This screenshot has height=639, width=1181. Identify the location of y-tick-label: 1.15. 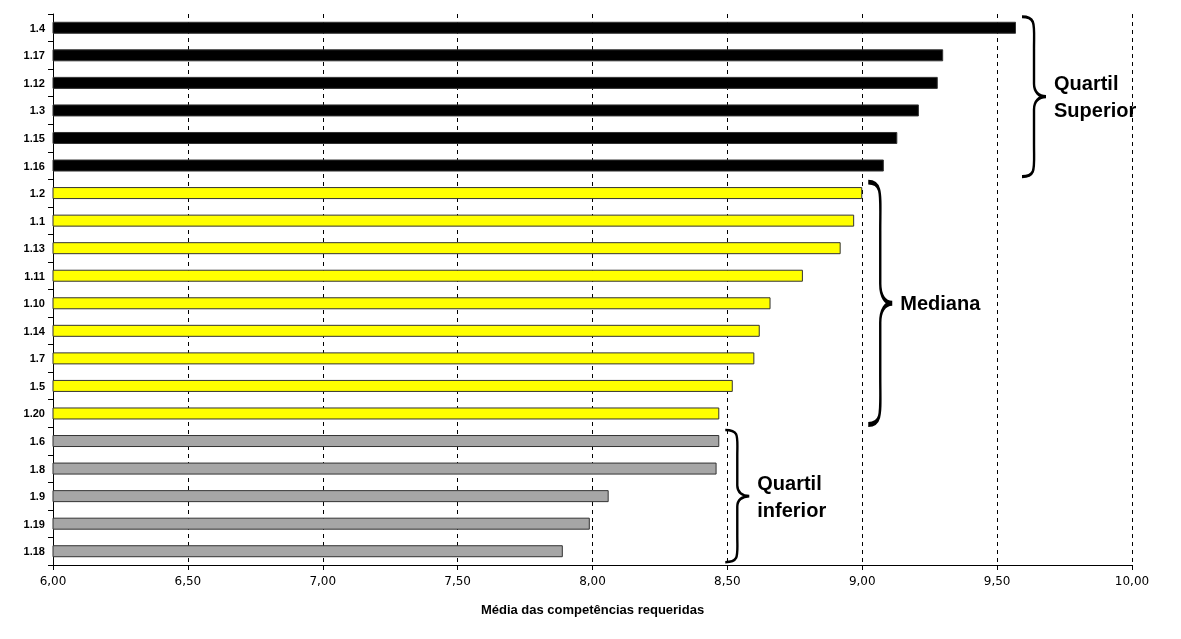
(34, 137).